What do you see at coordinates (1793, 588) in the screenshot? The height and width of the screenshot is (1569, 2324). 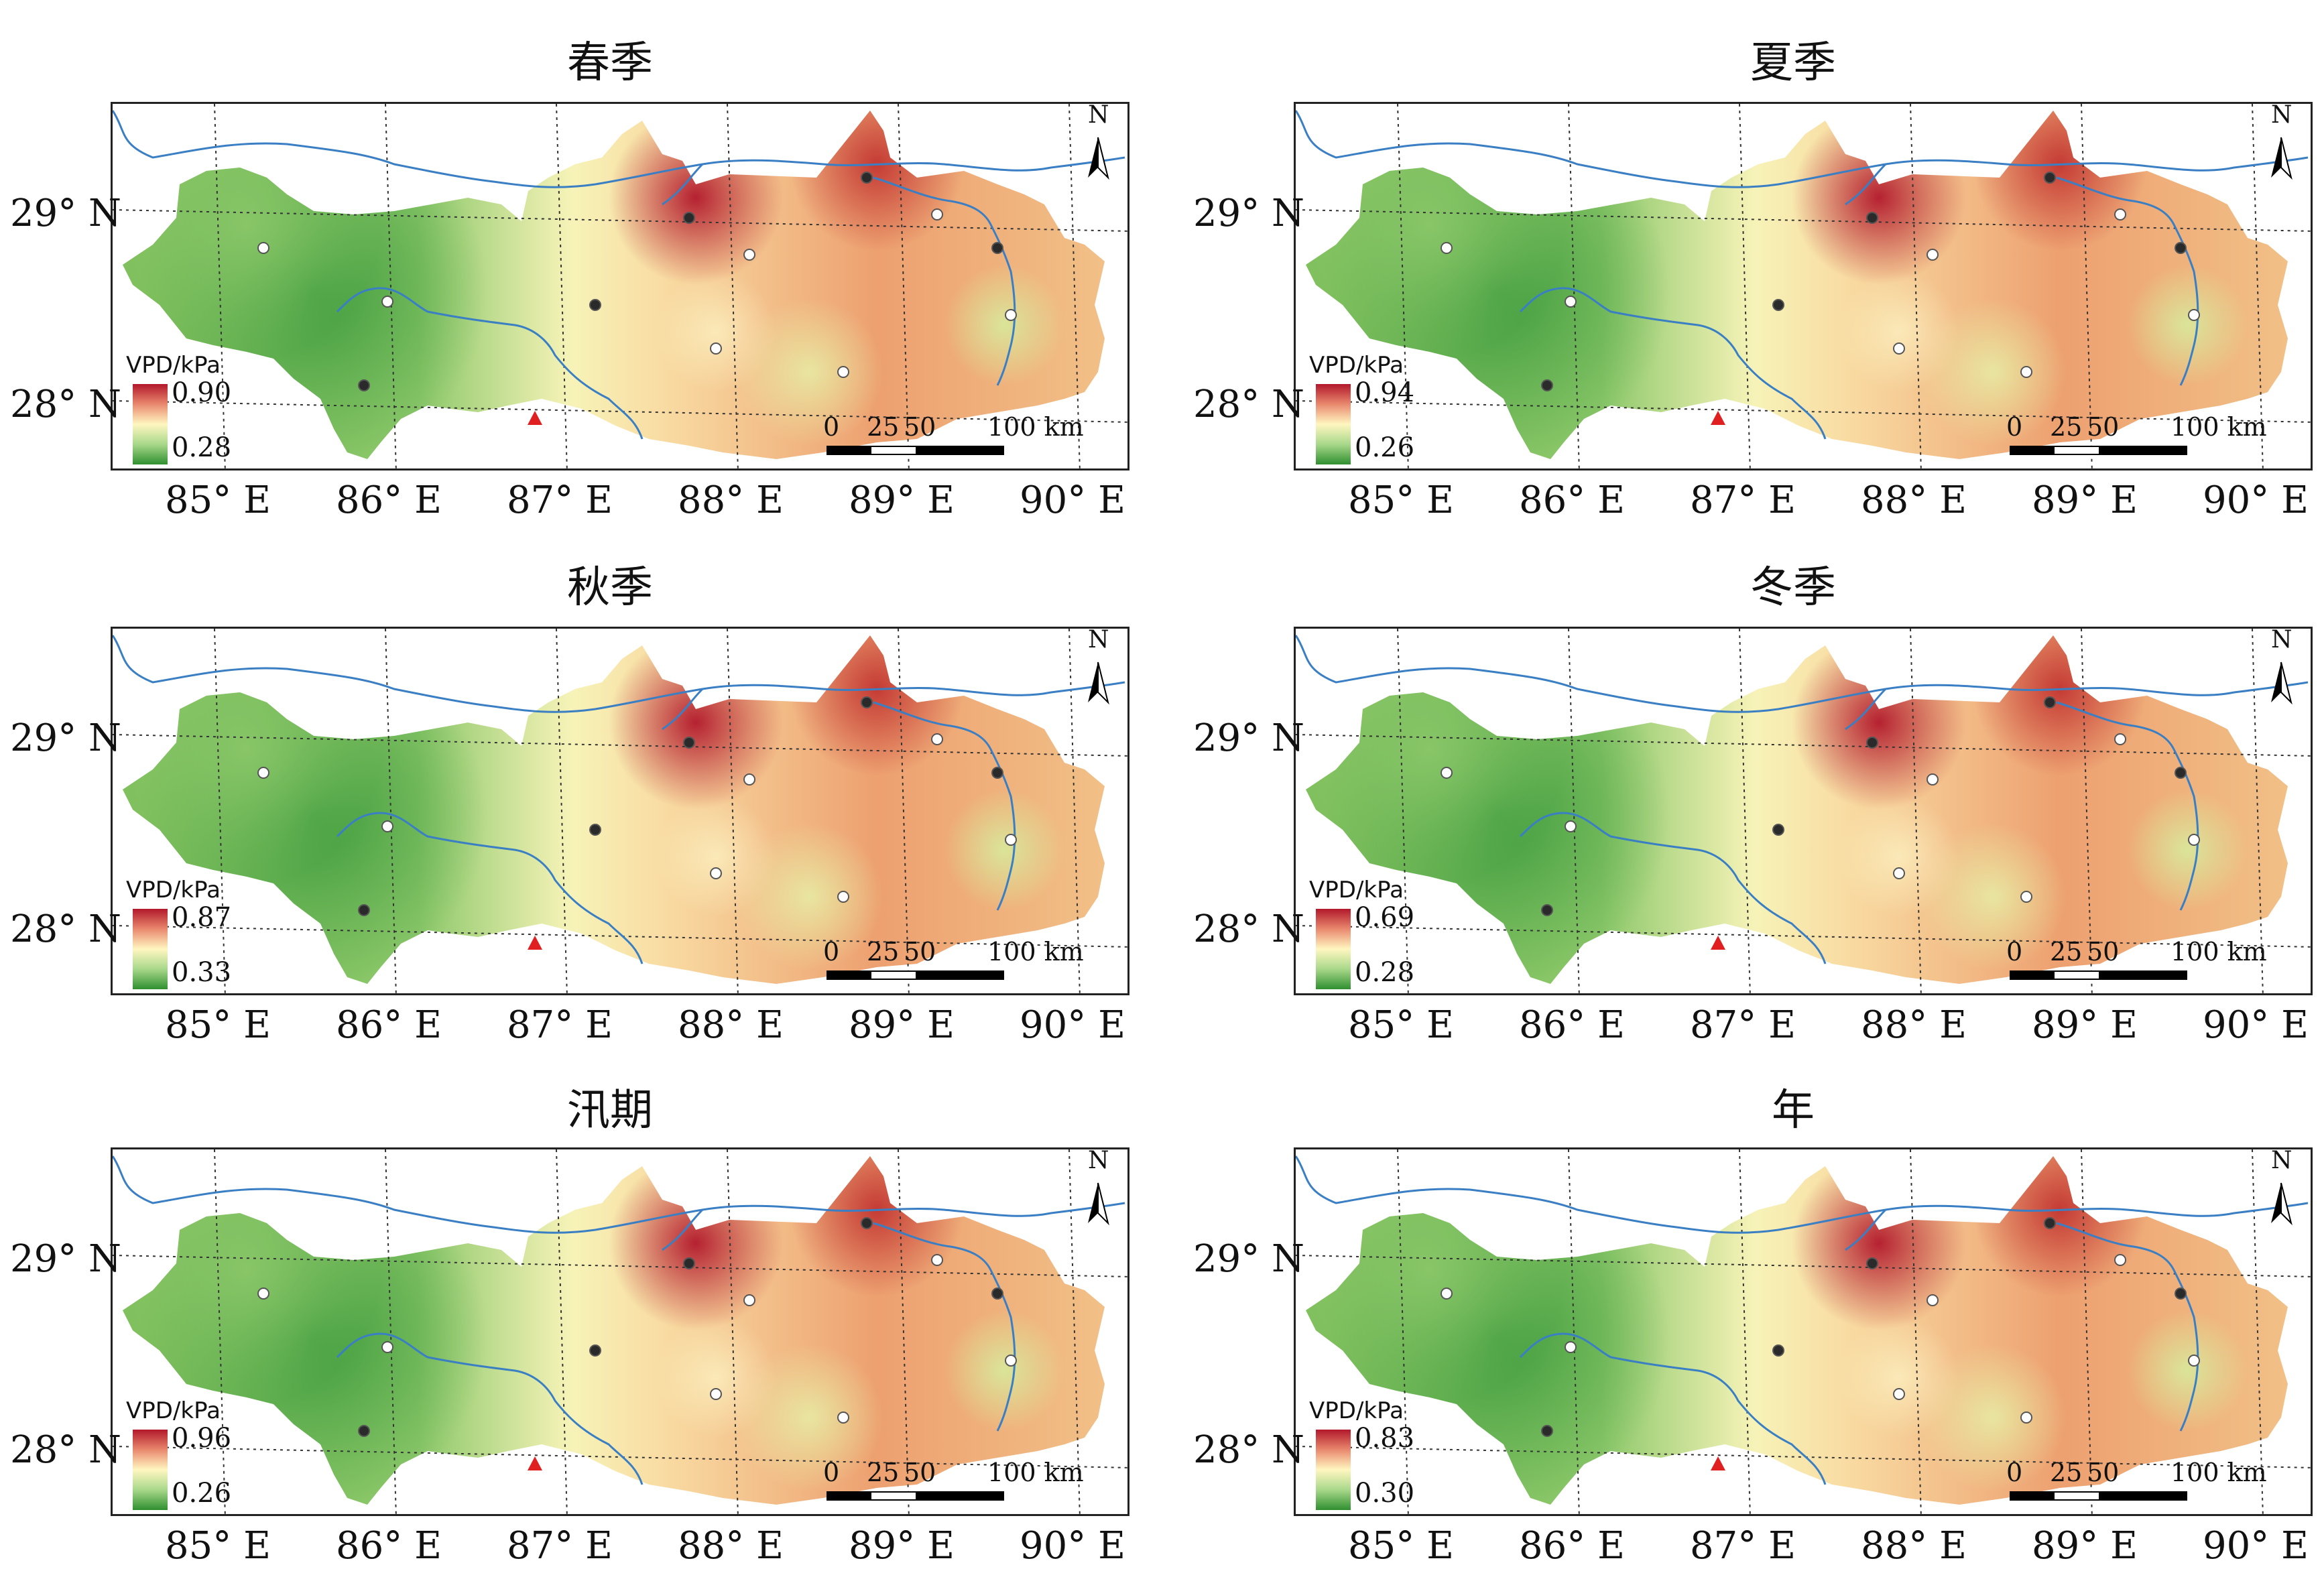 I see `panel-title: 冬季` at bounding box center [1793, 588].